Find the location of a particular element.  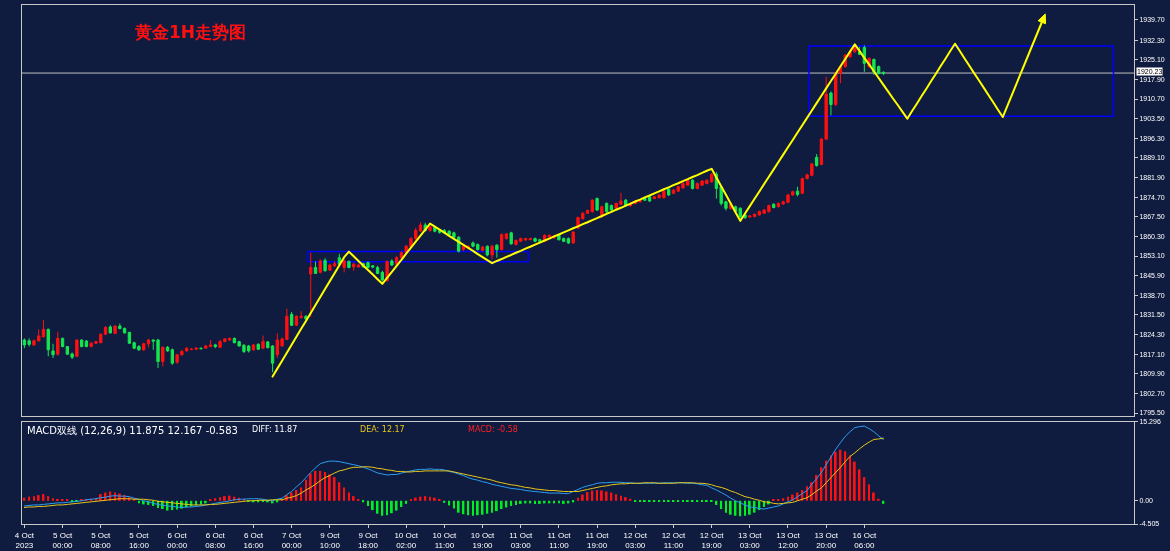

x-tick-label: 11 Oct 19:00 is located at coordinates (597, 540).